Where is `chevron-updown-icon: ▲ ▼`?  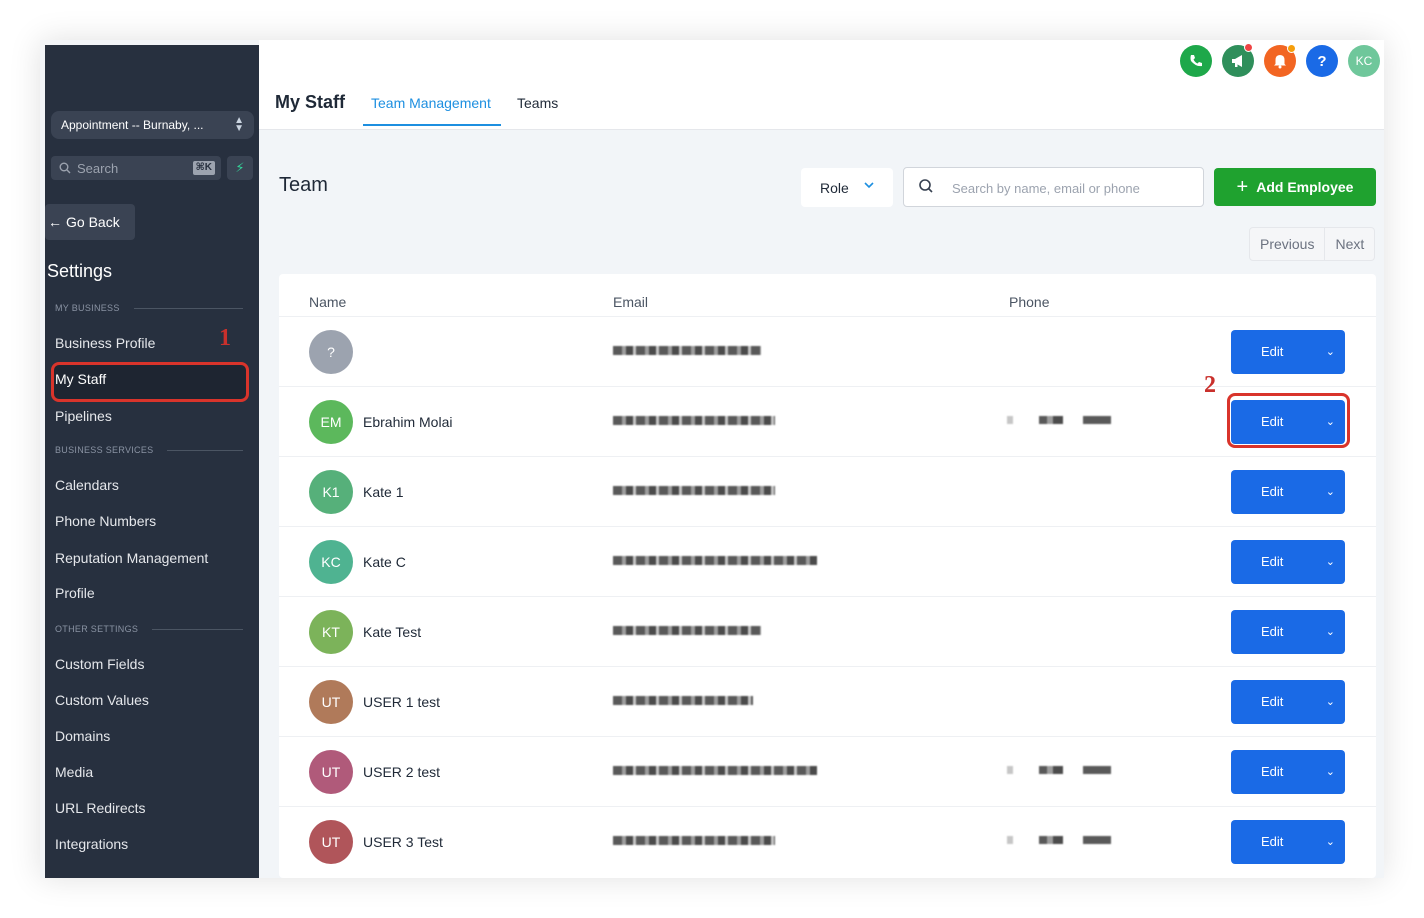 chevron-updown-icon: ▲ ▼ is located at coordinates (239, 124).